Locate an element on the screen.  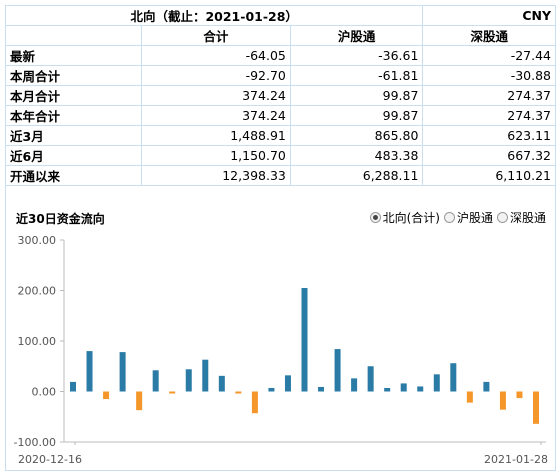
x-tick-label: 2021-01-28 is located at coordinates (516, 459).